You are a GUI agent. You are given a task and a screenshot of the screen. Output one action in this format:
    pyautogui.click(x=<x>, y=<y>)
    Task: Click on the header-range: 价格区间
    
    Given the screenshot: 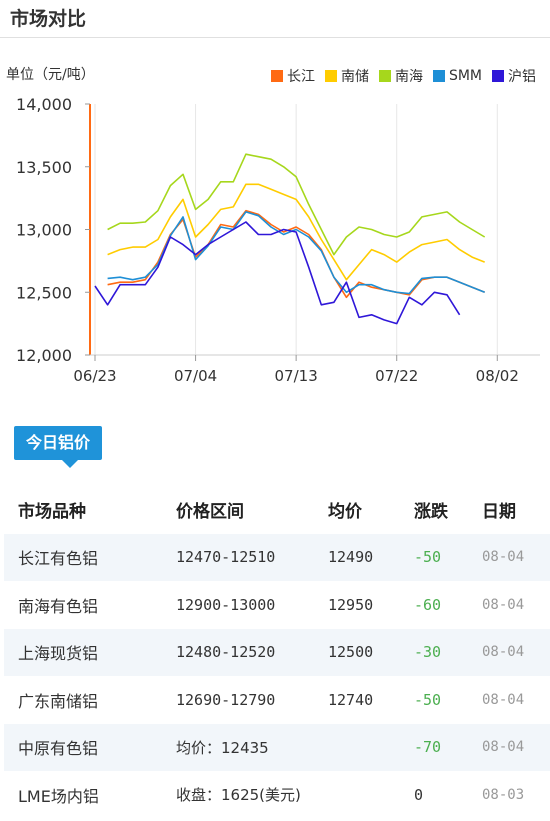 What is the action you would take?
    pyautogui.click(x=210, y=512)
    